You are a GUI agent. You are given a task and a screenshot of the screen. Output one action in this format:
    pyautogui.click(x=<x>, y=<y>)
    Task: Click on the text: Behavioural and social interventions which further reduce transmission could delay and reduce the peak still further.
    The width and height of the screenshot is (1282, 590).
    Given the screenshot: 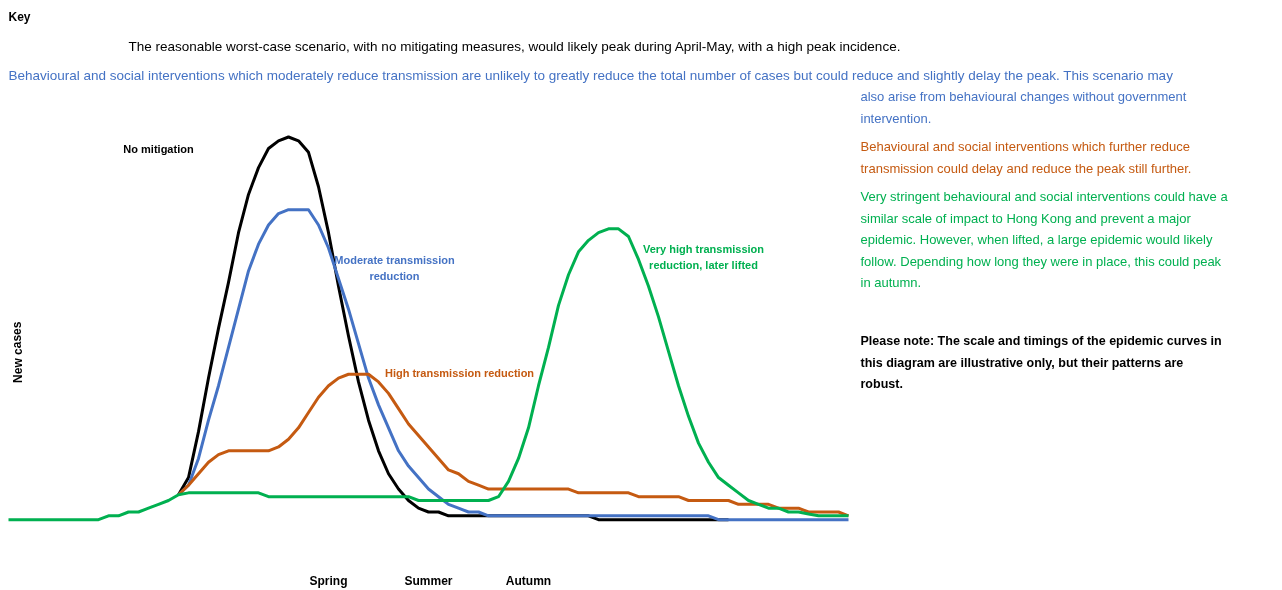 What is the action you would take?
    pyautogui.click(x=1026, y=157)
    